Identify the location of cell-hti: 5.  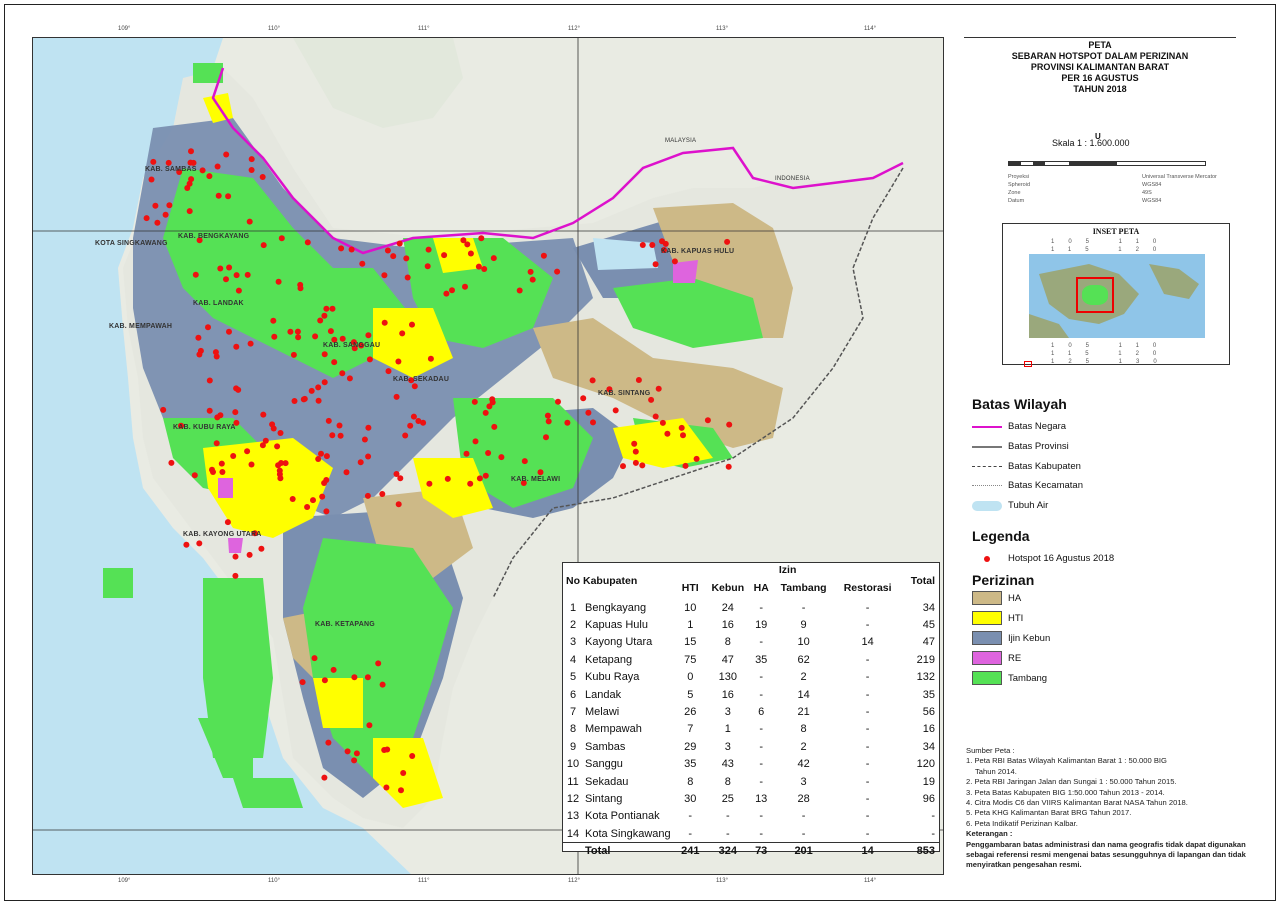
(690, 694).